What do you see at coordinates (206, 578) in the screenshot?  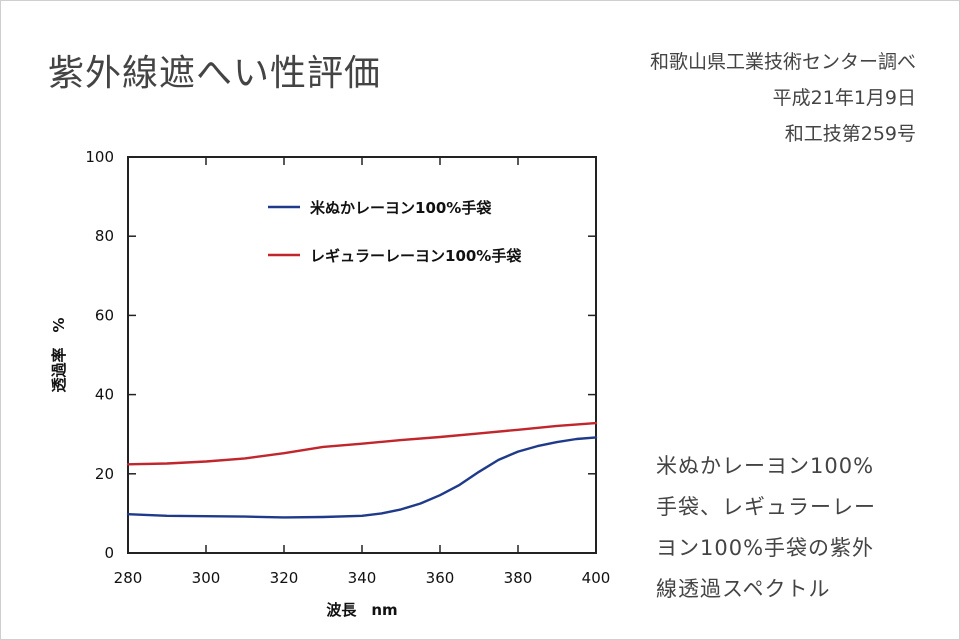 I see `x-tick-label: 300` at bounding box center [206, 578].